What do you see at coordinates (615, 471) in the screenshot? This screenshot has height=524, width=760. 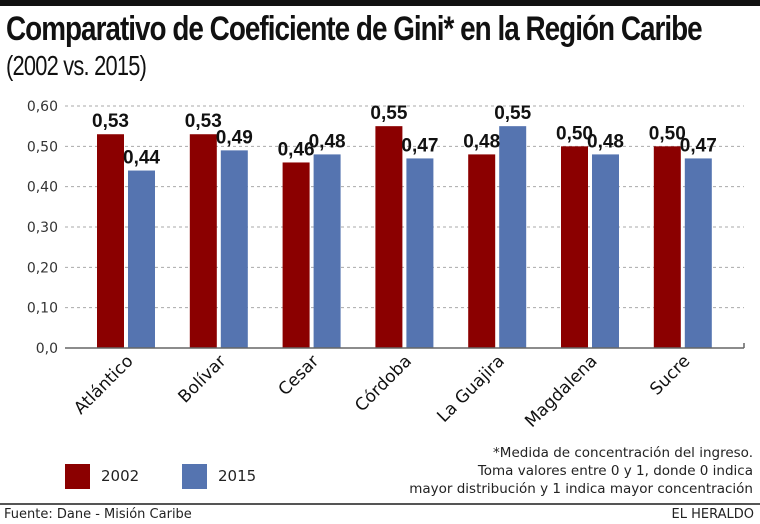 I see `footnote-line: Toma valores entre 0 y 1, donde 0 indica` at bounding box center [615, 471].